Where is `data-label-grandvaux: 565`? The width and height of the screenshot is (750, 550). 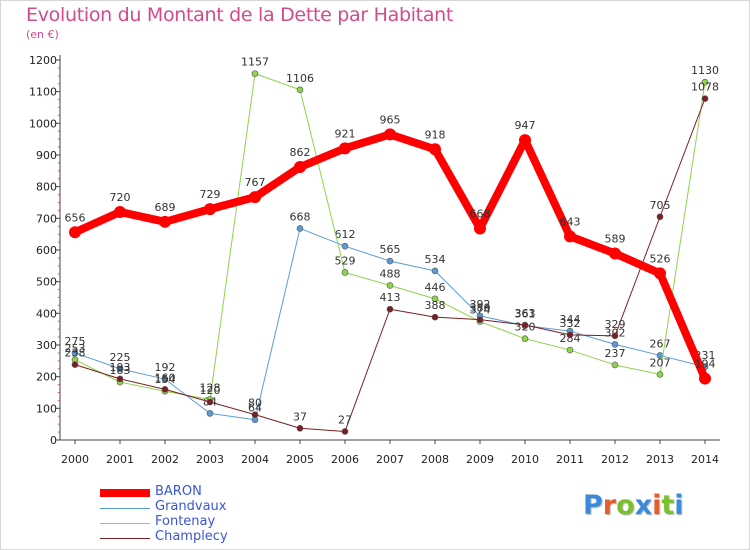 data-label-grandvaux: 565 is located at coordinates (390, 249).